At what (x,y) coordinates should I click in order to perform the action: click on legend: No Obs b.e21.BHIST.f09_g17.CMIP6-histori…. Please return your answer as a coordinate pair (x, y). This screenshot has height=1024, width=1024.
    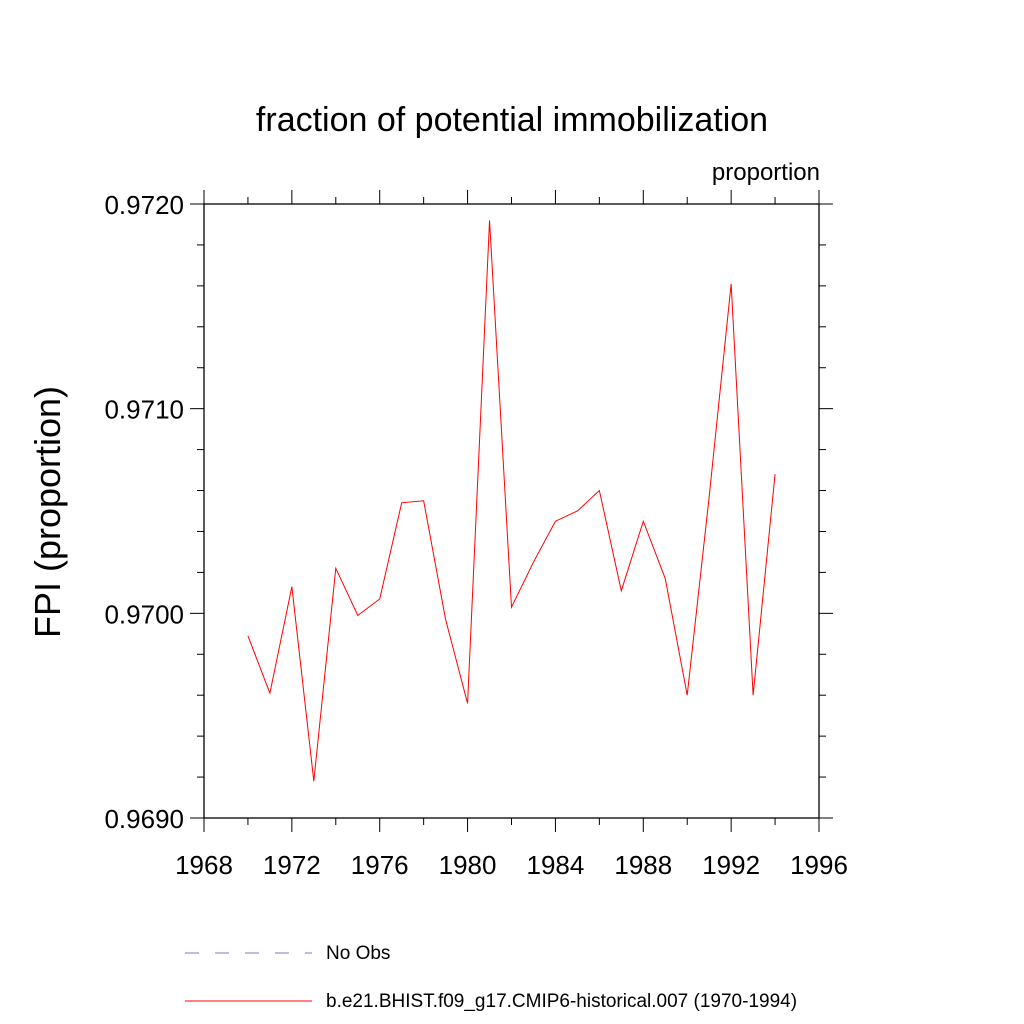
    Looking at the image, I should click on (491, 977).